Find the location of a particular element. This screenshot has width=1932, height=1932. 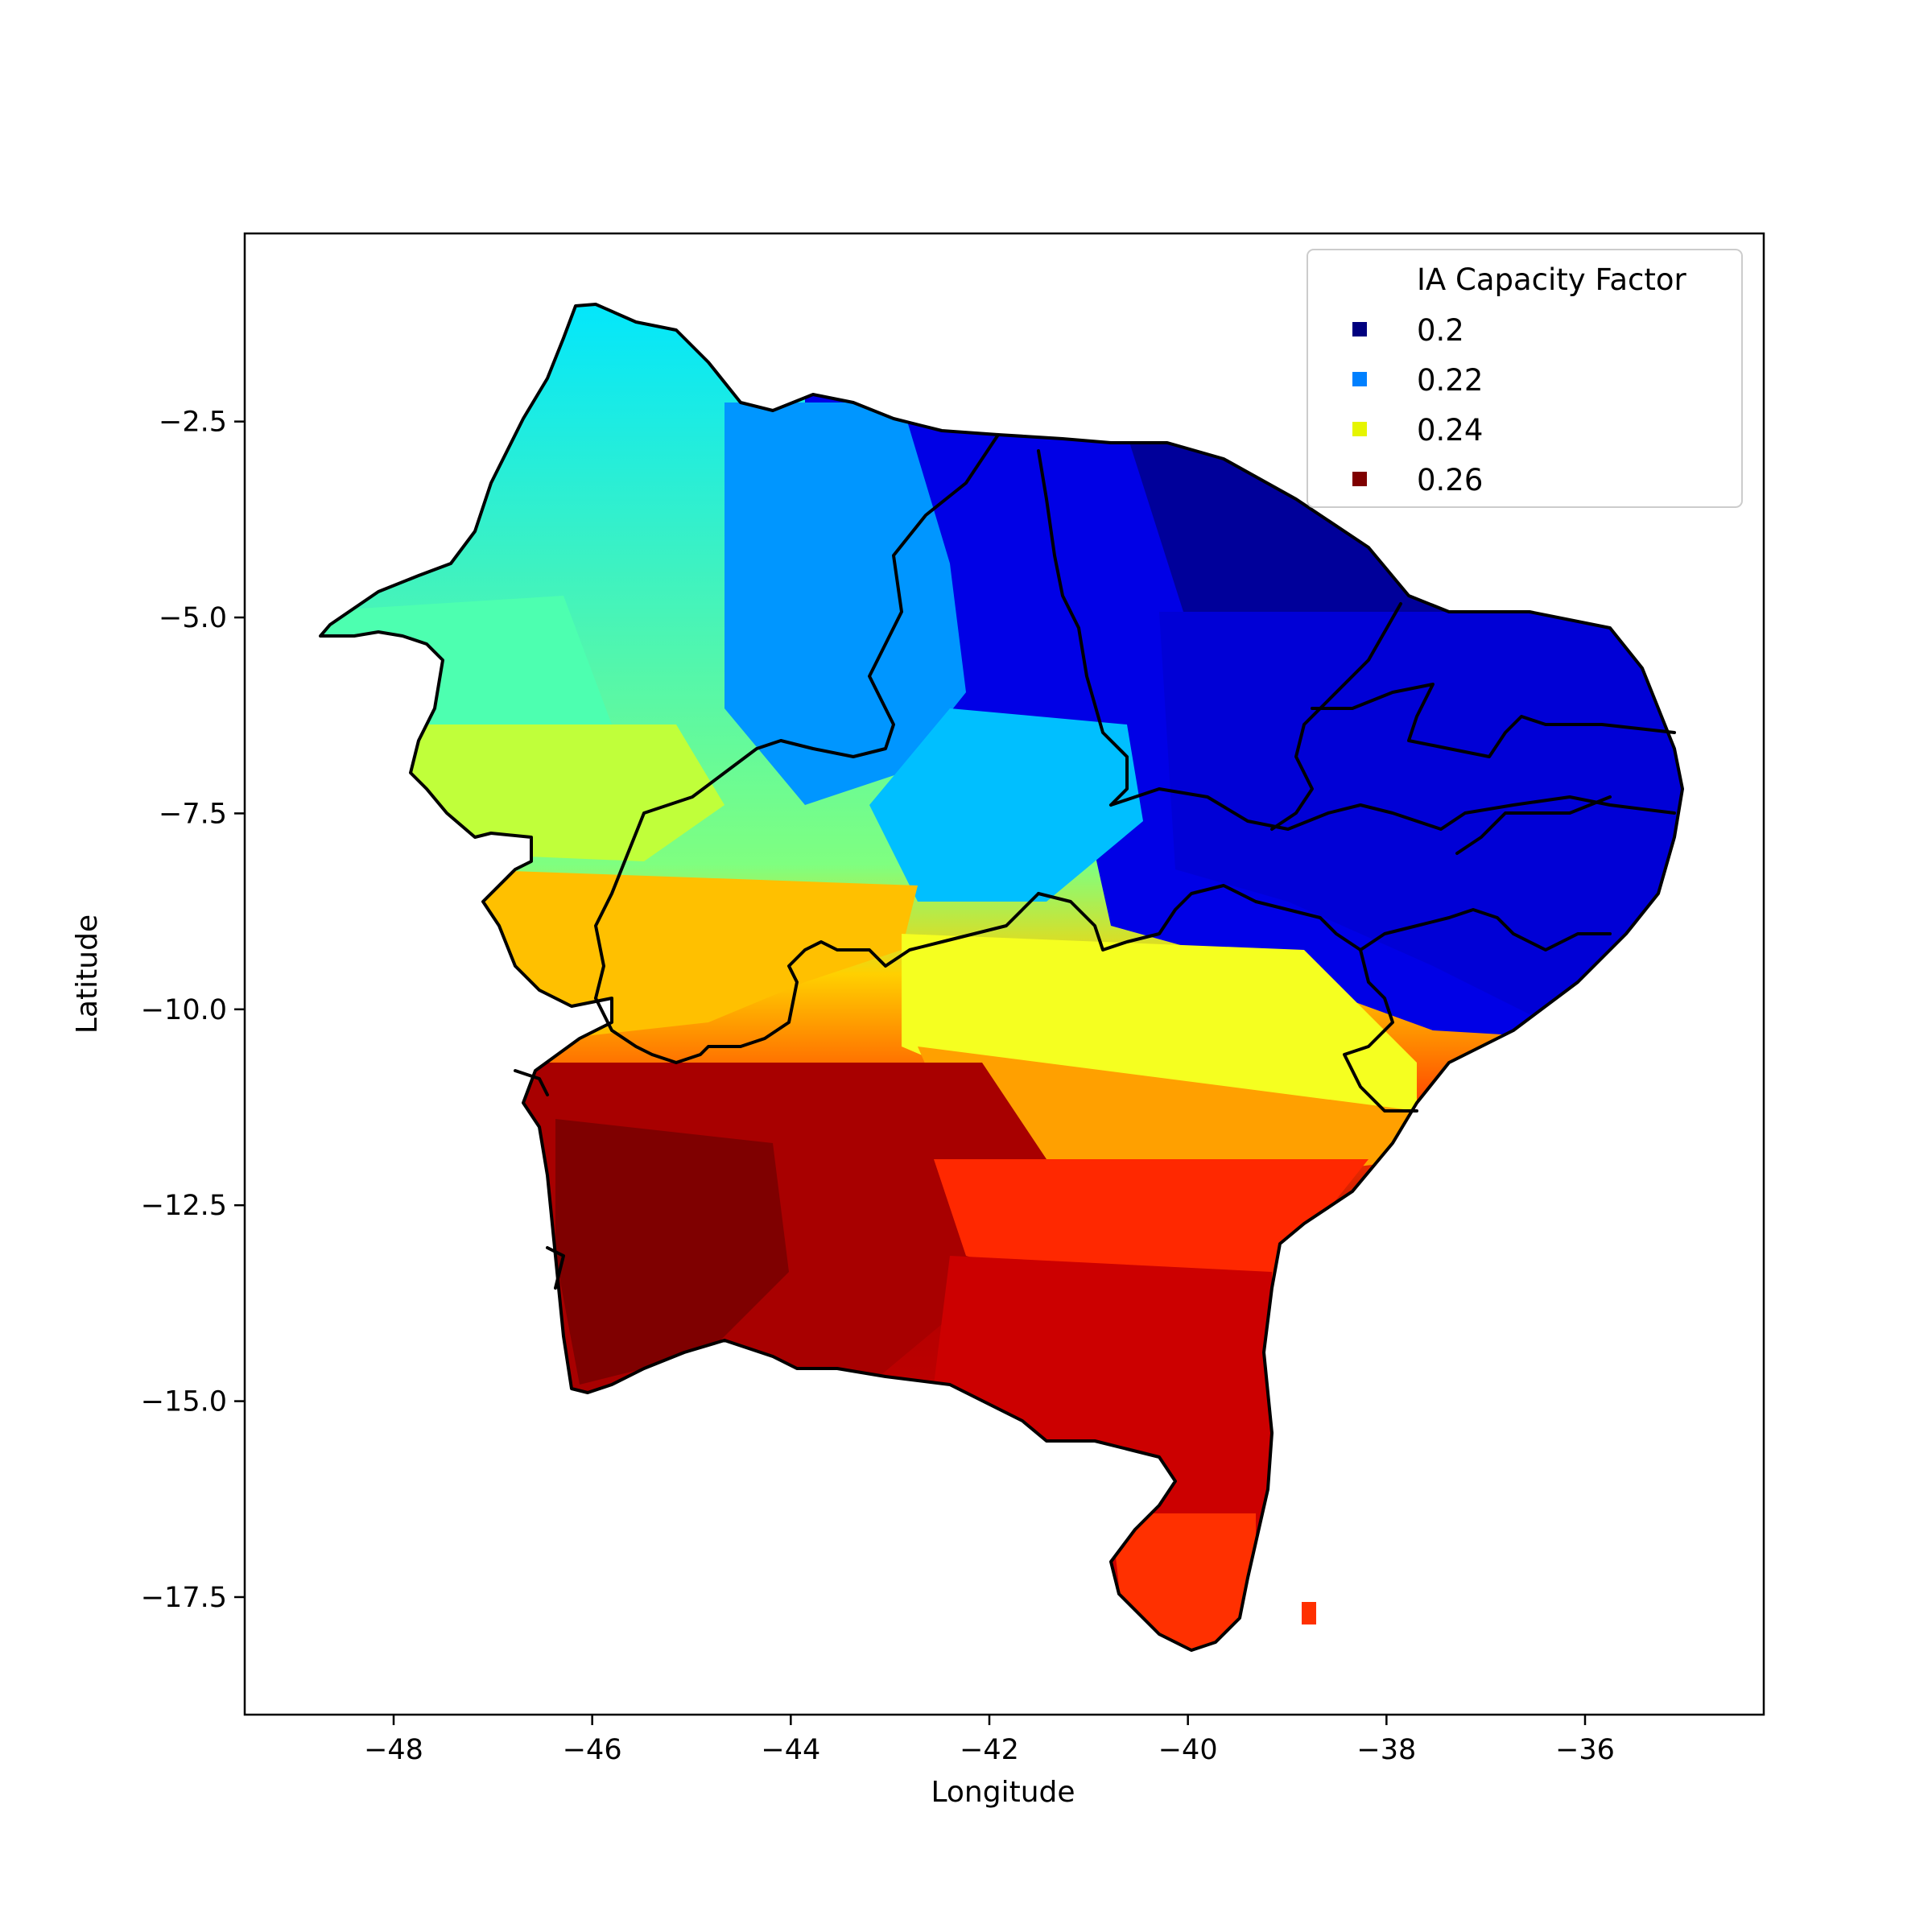

legend-label: 0.2 is located at coordinates (1440, 330).